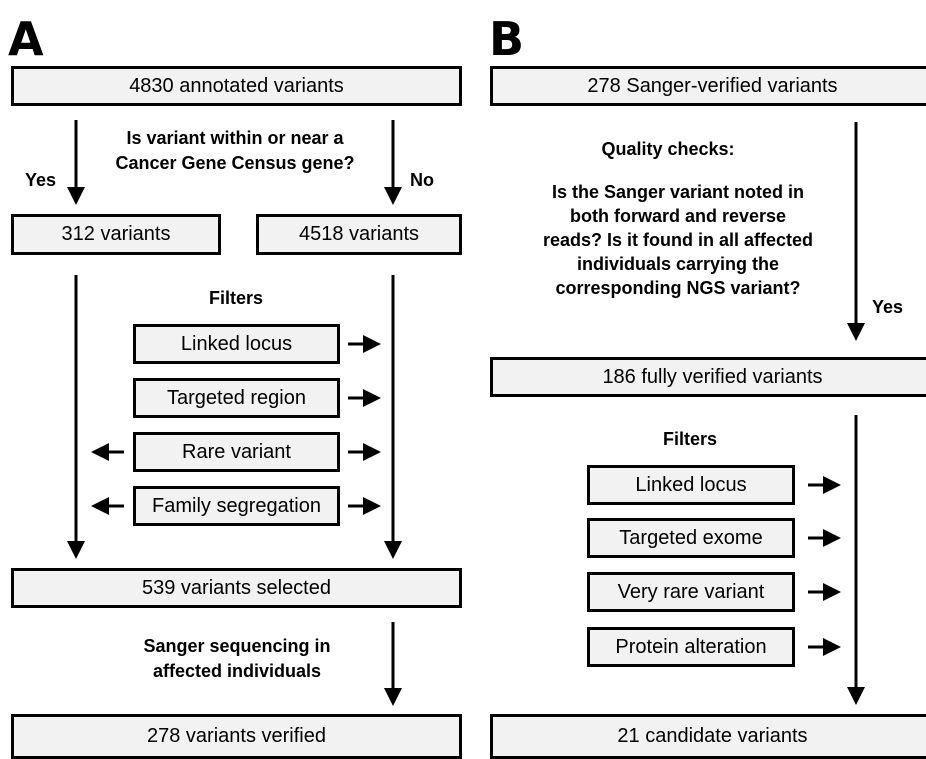 This screenshot has height=759, width=926. Describe the element at coordinates (690, 439) in the screenshot. I see `filters-heading-b: Filters` at that location.